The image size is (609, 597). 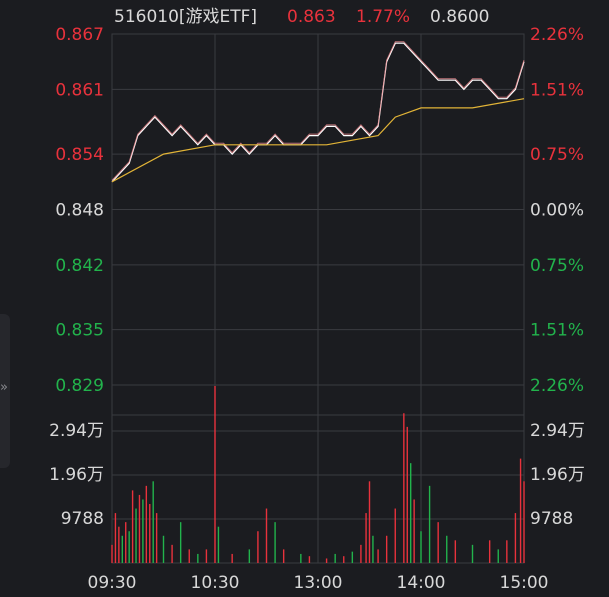 I want to click on time-label: 14:00, so click(x=421, y=583).